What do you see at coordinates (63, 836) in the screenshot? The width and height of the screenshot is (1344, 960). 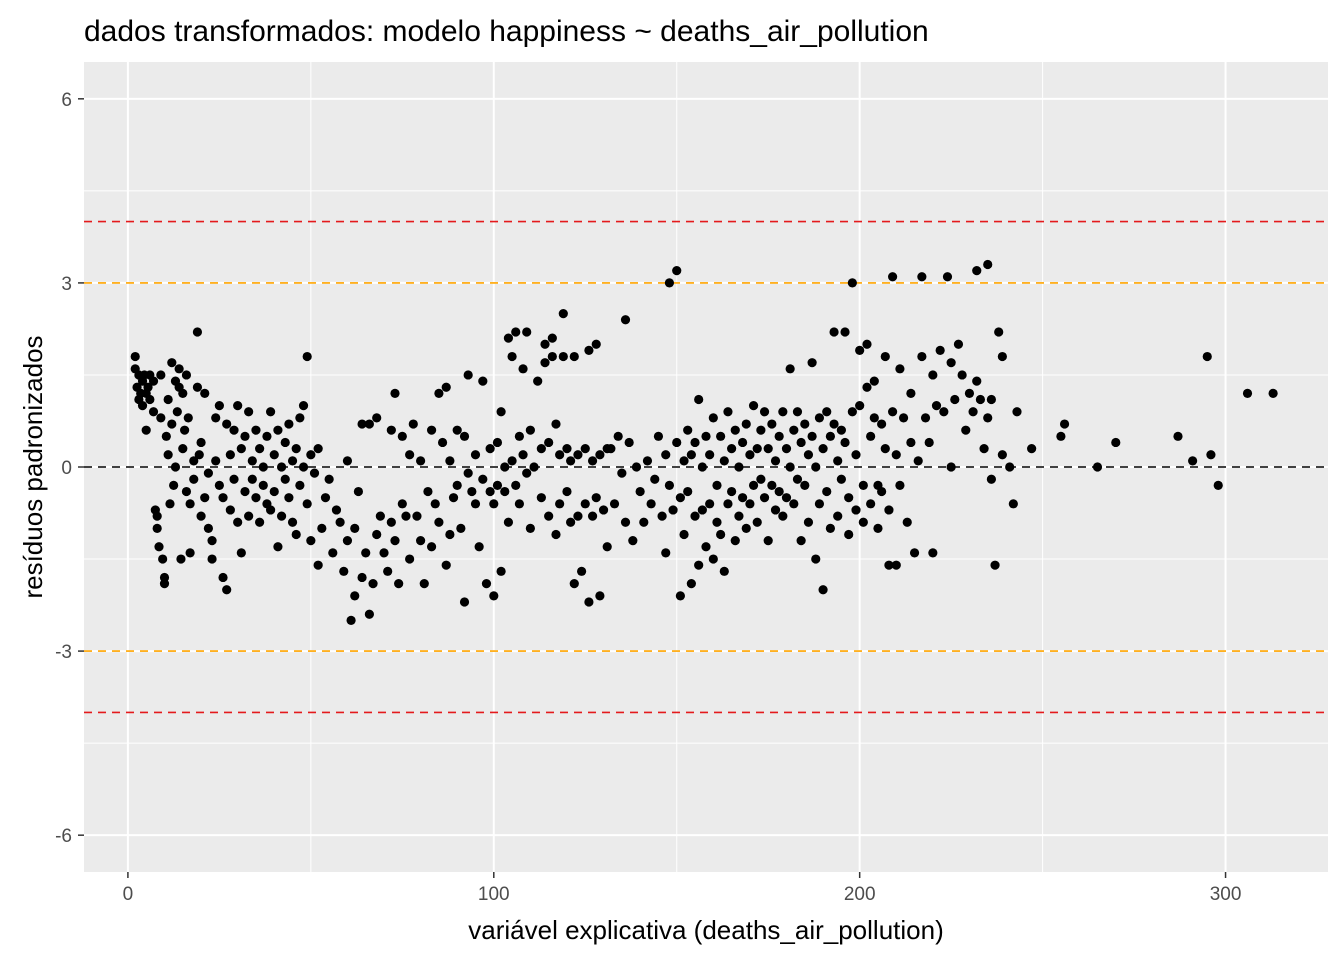 I see `y-tick-label: -6` at bounding box center [63, 836].